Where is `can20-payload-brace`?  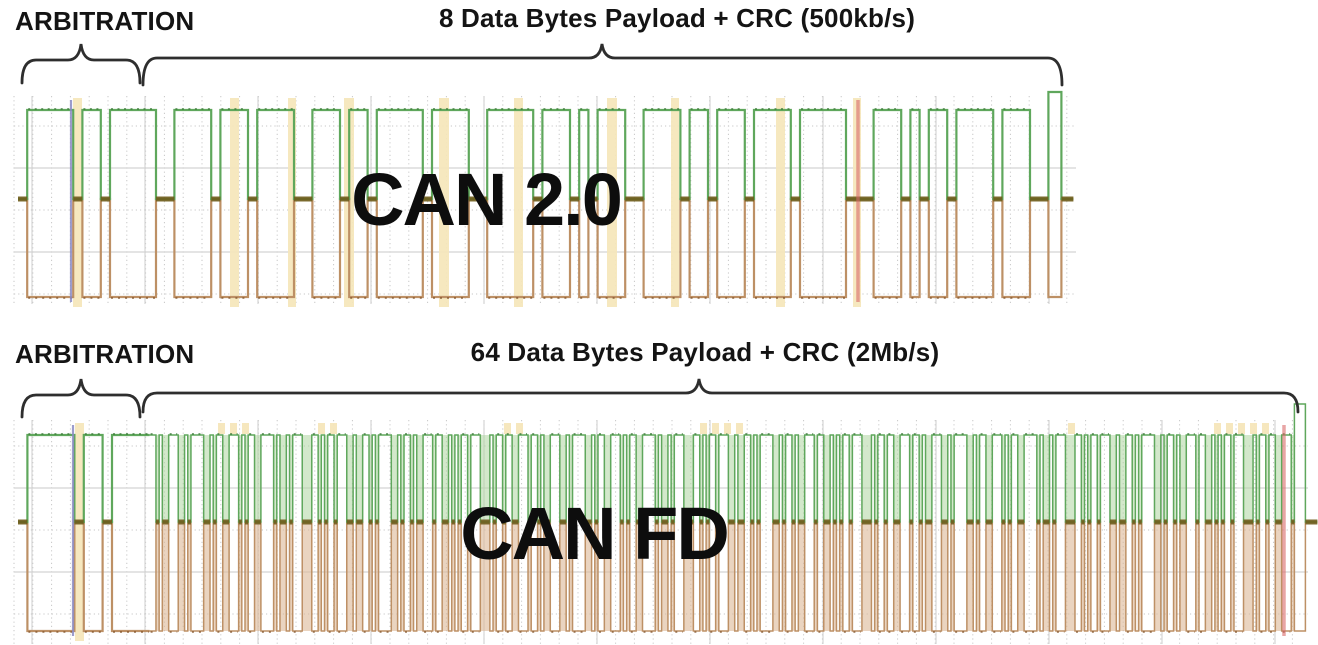
can20-payload-brace is located at coordinates (602, 65).